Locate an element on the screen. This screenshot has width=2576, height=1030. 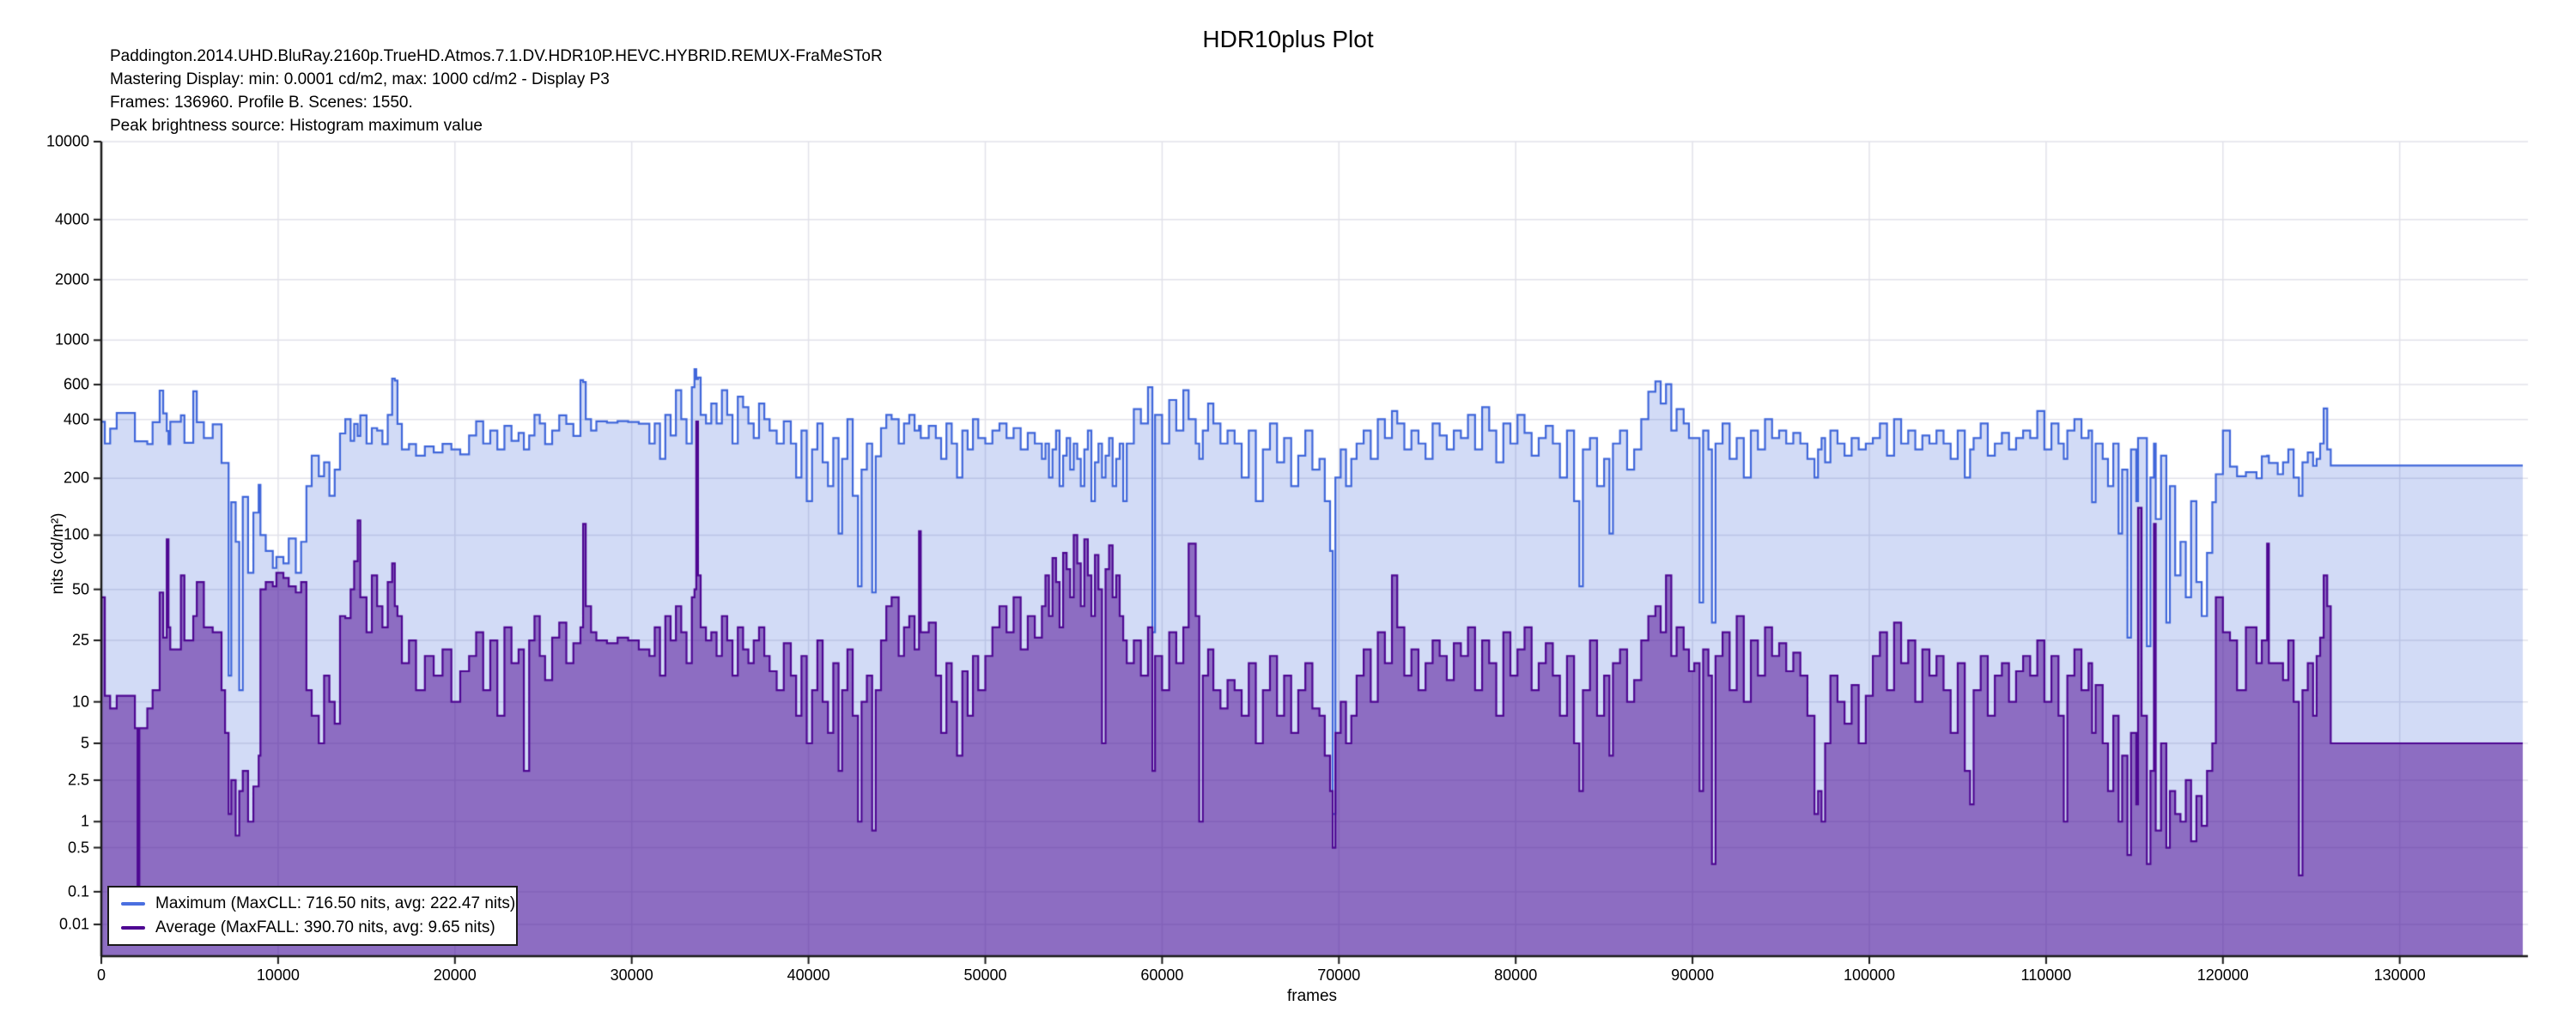
y-tick-label: 5 is located at coordinates (85, 743).